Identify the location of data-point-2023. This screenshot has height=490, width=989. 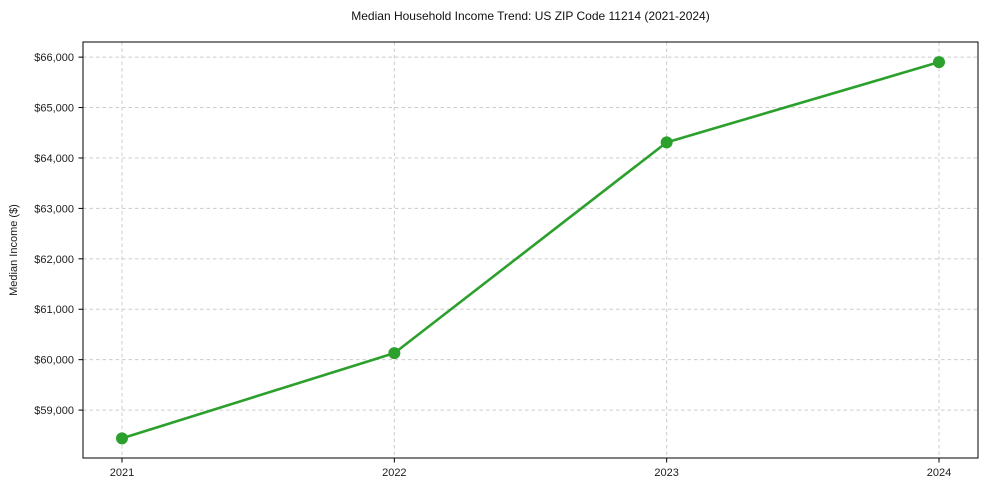
(666, 142).